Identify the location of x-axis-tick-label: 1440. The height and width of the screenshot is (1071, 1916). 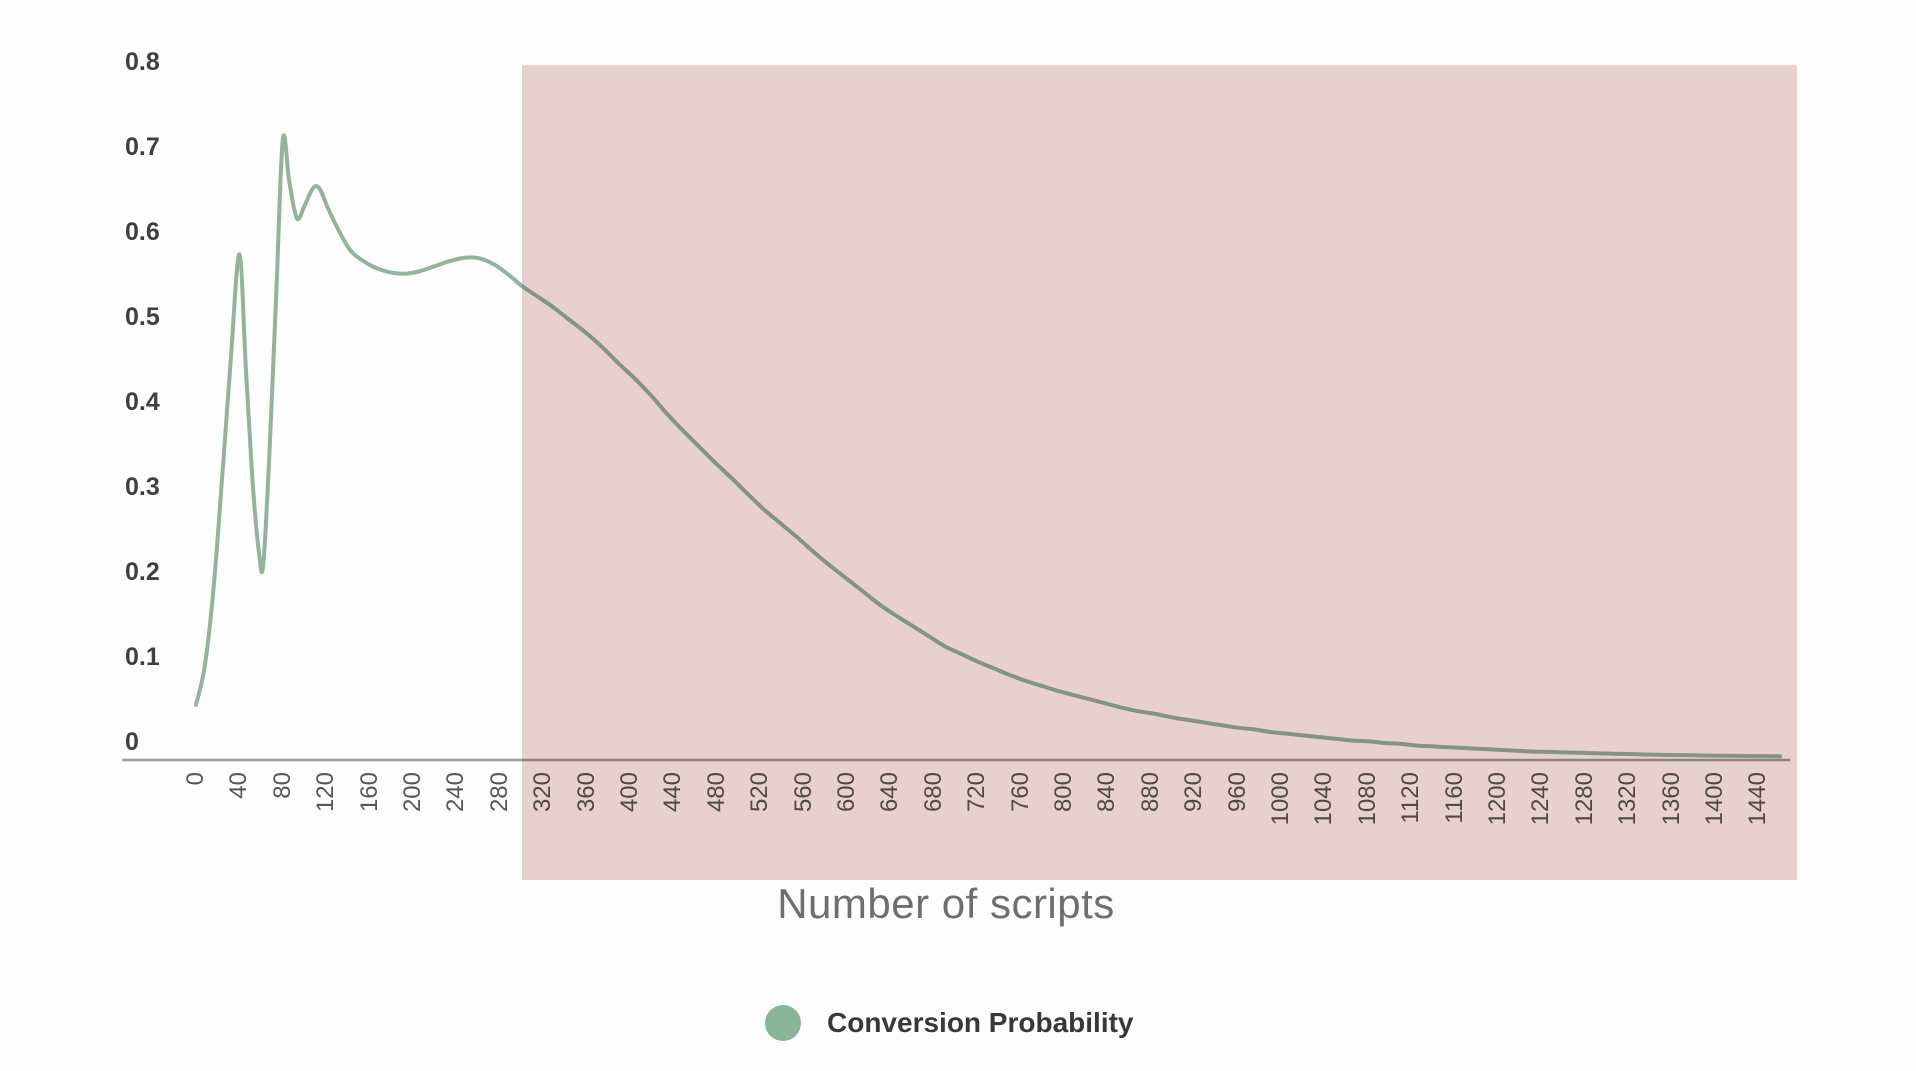
(1758, 799).